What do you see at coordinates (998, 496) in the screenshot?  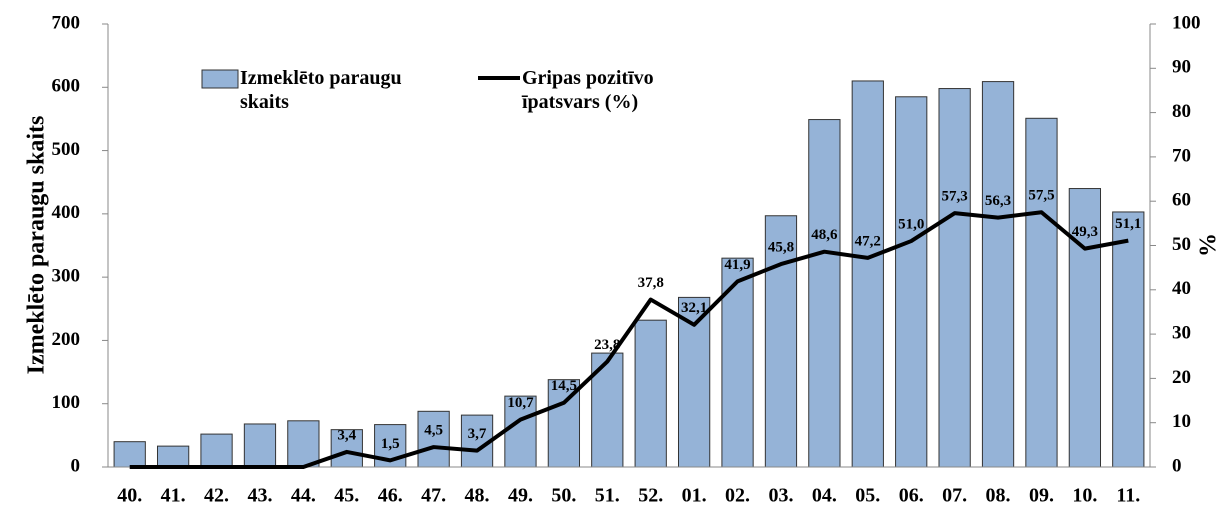 I see `x-tick-label: 08.` at bounding box center [998, 496].